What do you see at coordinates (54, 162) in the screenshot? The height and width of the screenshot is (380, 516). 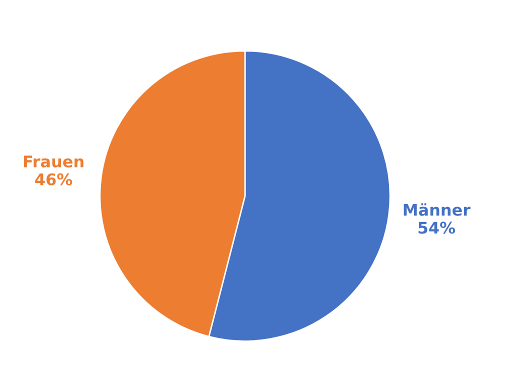 I see `slice-label: Frauen` at bounding box center [54, 162].